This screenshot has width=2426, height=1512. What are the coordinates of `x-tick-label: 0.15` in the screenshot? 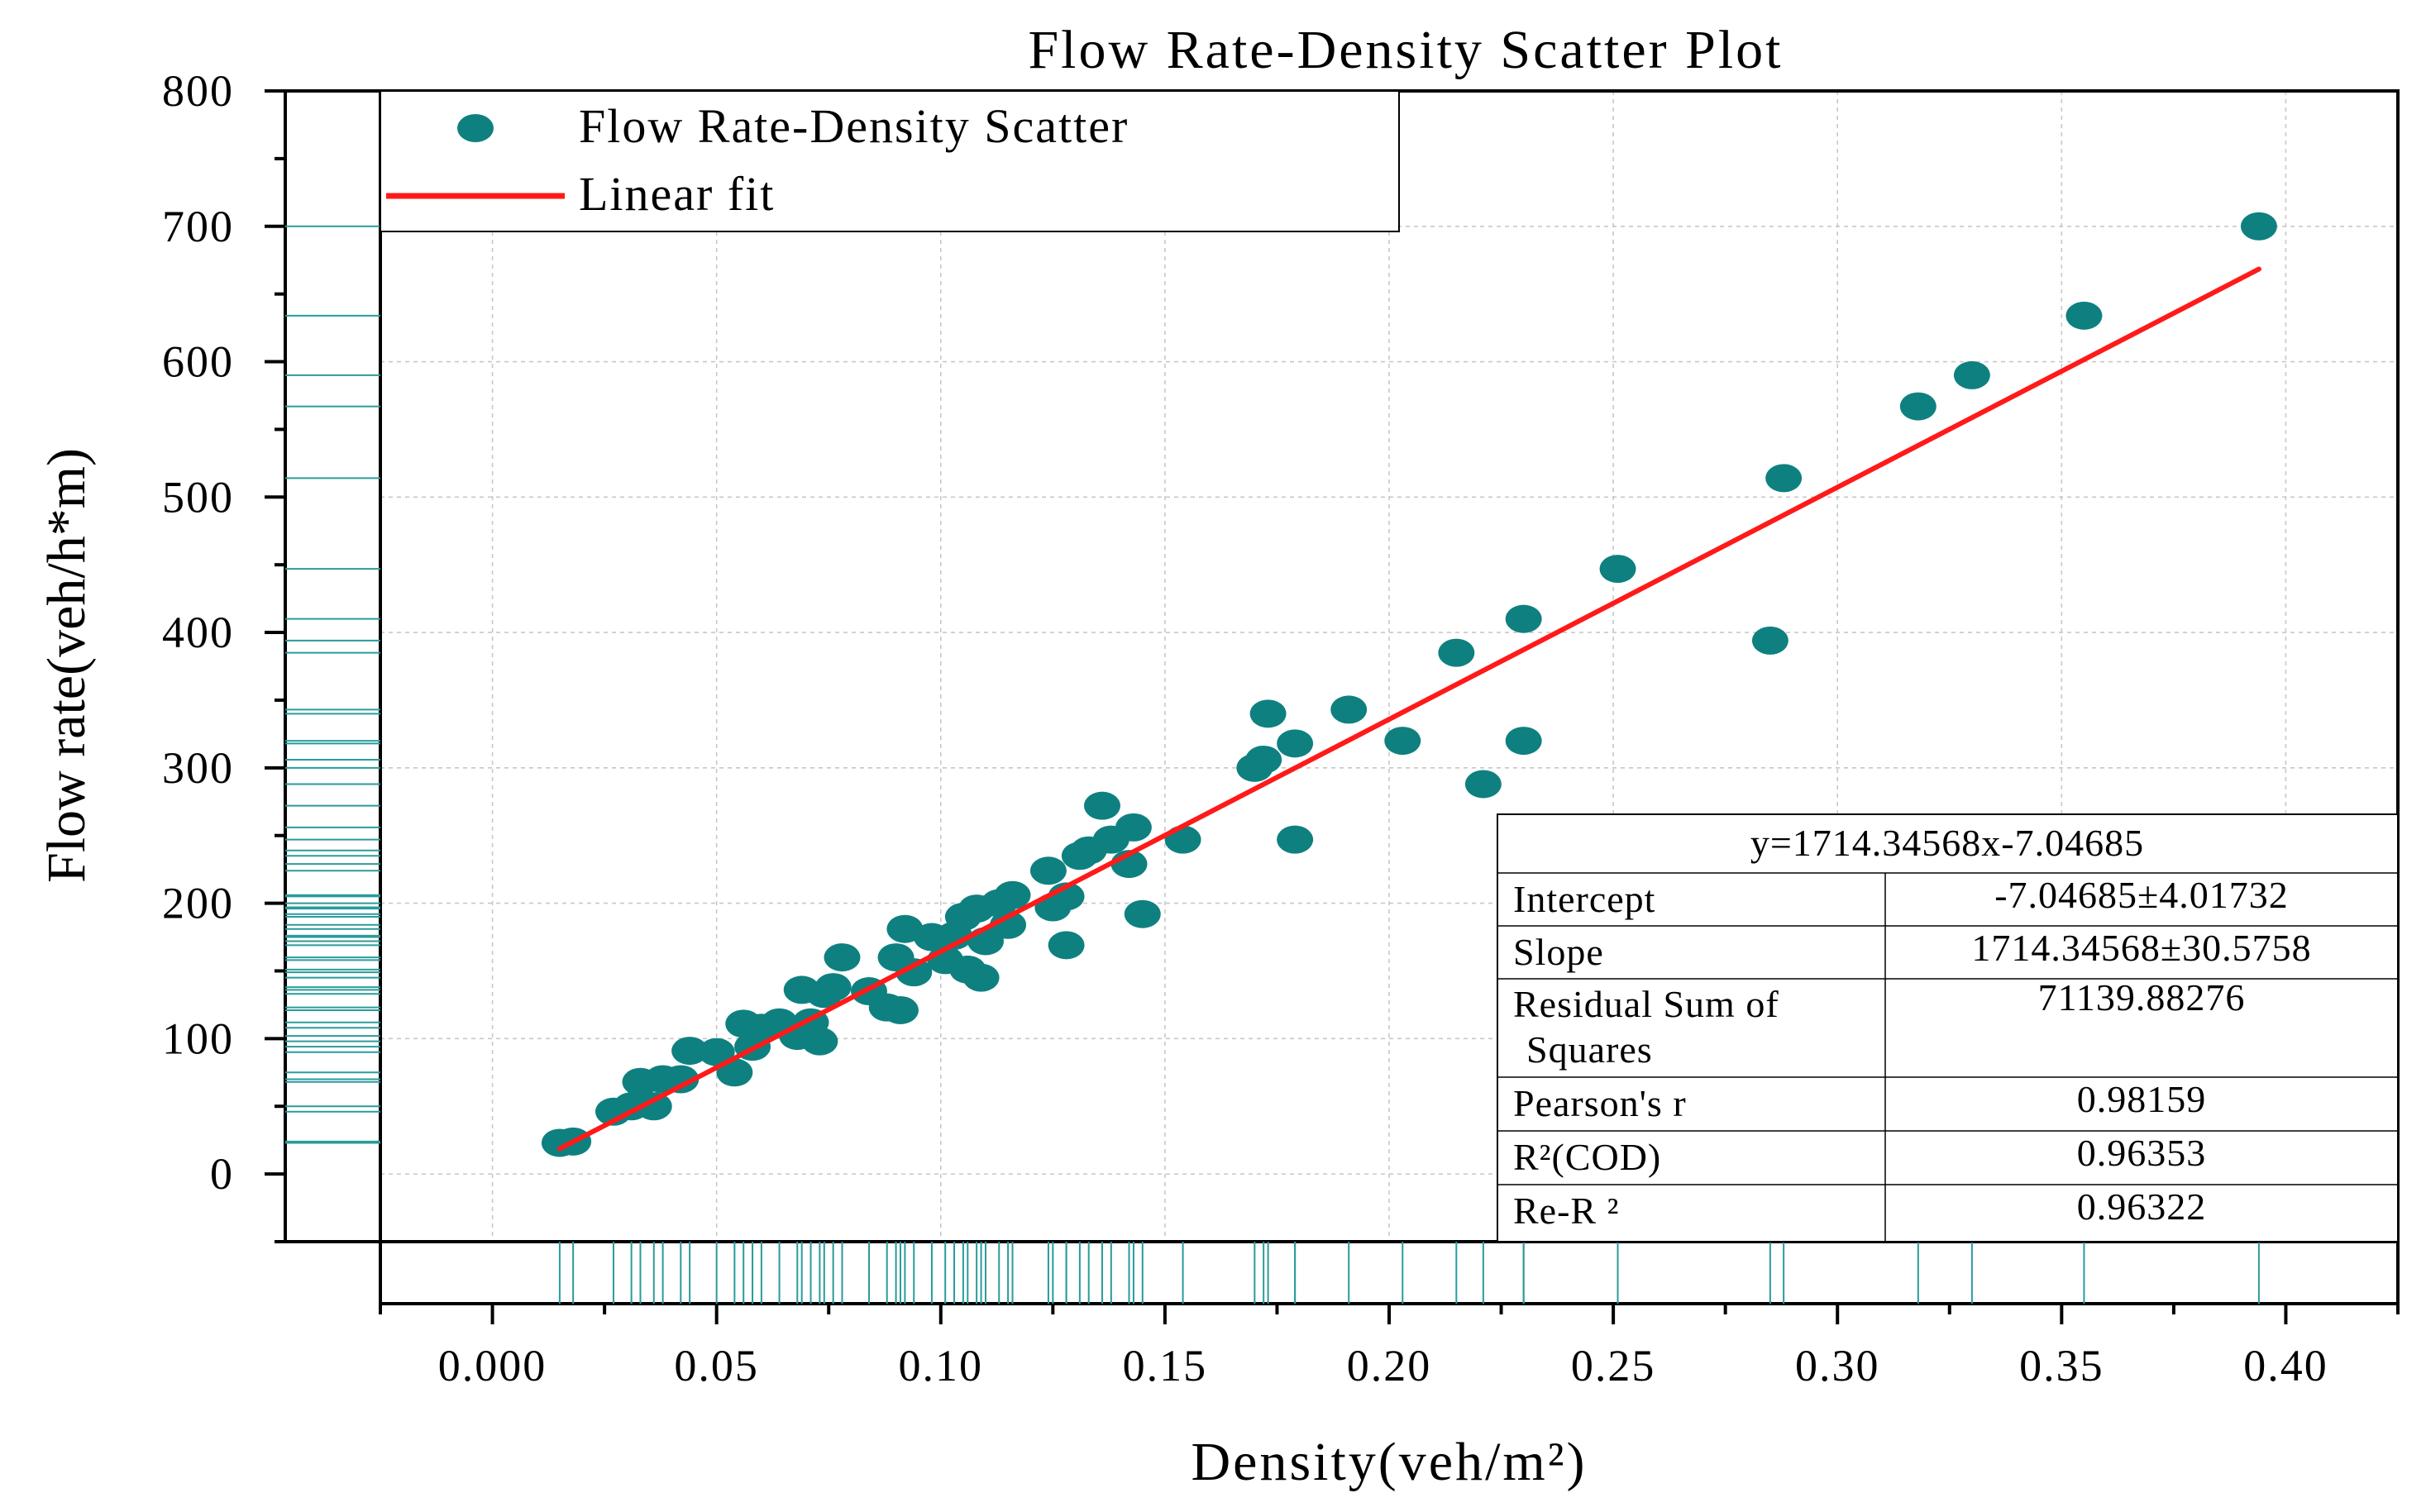 It's located at (1165, 1365).